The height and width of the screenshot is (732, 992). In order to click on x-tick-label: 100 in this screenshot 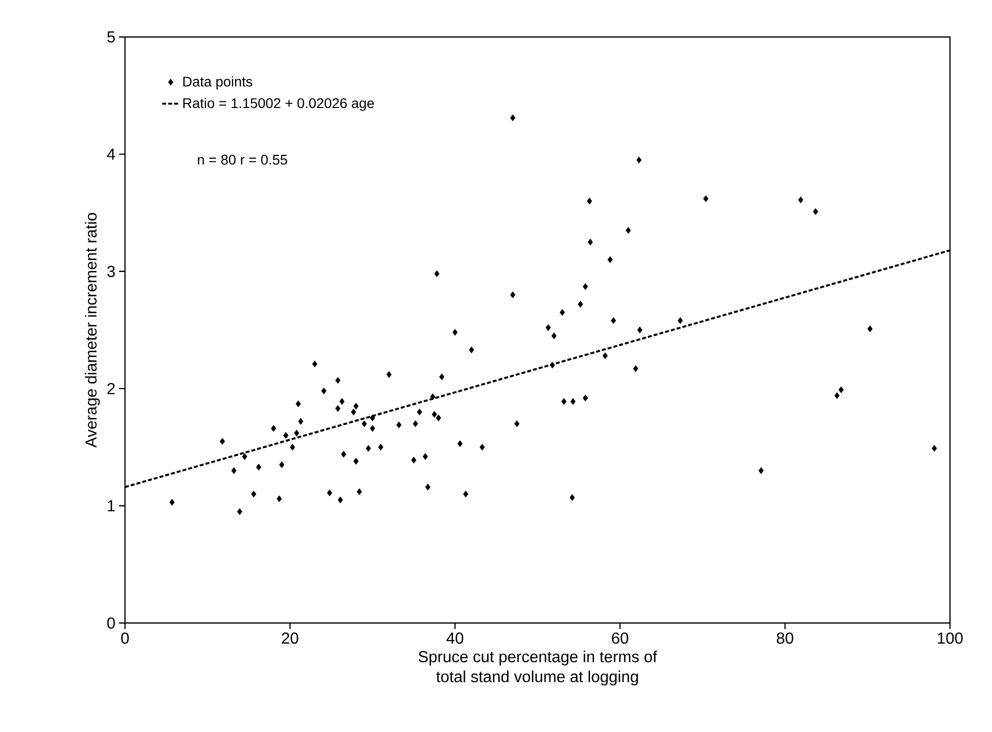, I will do `click(950, 638)`.